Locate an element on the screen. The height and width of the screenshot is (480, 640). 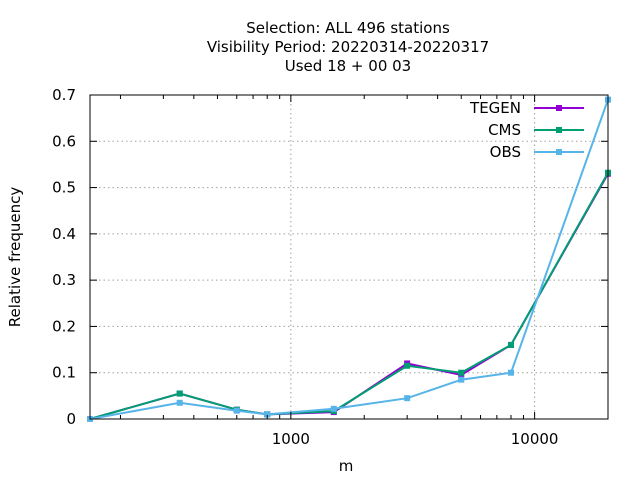
legend-marker-obs is located at coordinates (559, 152).